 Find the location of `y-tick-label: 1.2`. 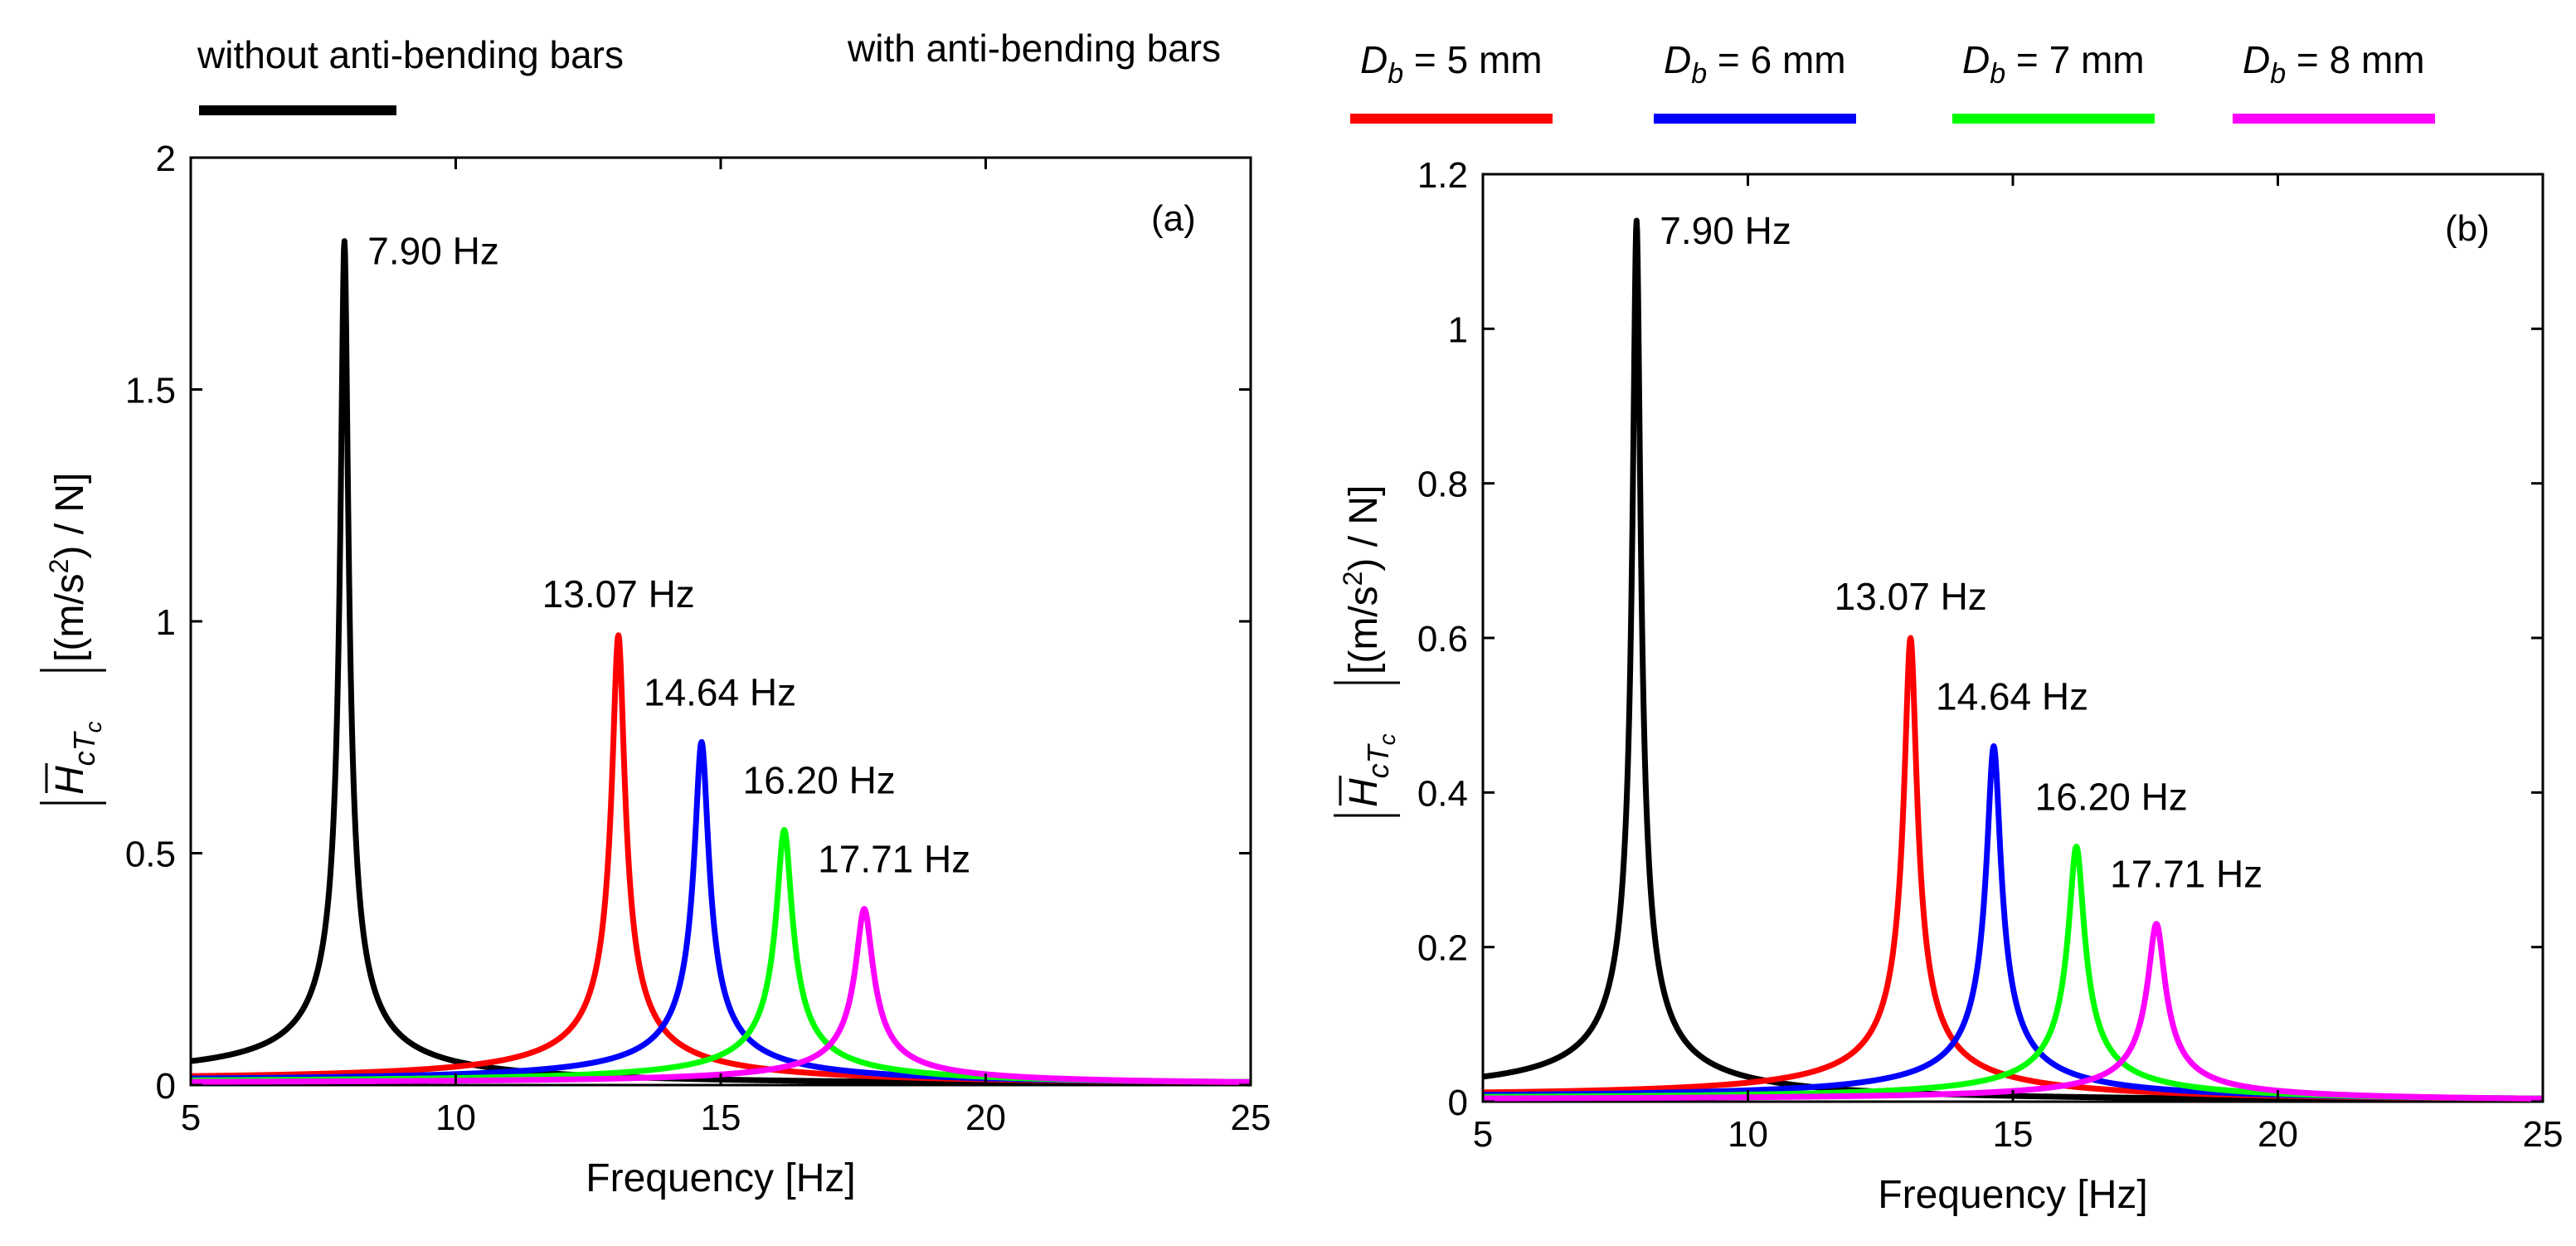

y-tick-label: 1.2 is located at coordinates (1443, 175).